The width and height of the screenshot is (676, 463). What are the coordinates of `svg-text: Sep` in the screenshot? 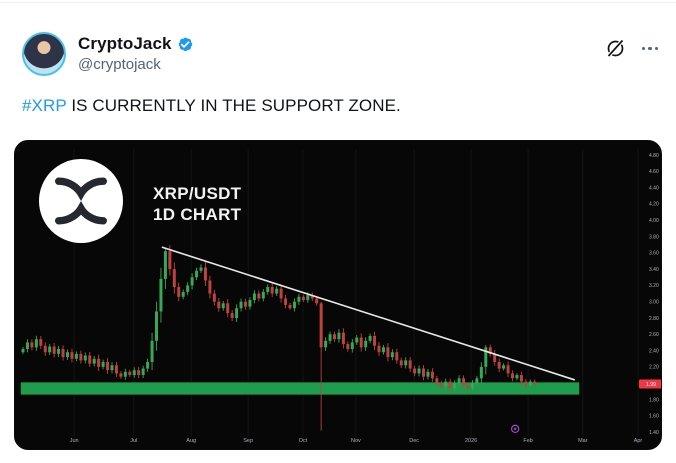 It's located at (248, 441).